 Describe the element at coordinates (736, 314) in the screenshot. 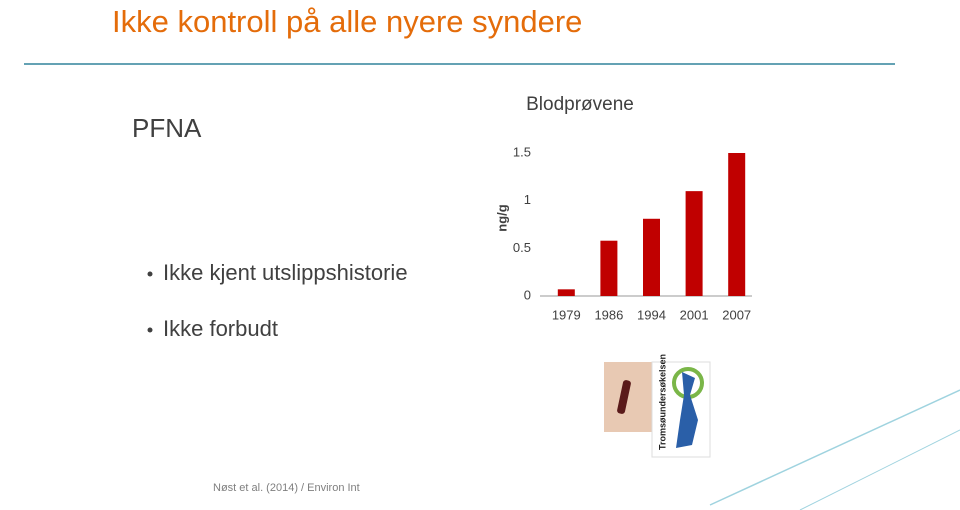

I see `x-tick-label: 2007` at that location.